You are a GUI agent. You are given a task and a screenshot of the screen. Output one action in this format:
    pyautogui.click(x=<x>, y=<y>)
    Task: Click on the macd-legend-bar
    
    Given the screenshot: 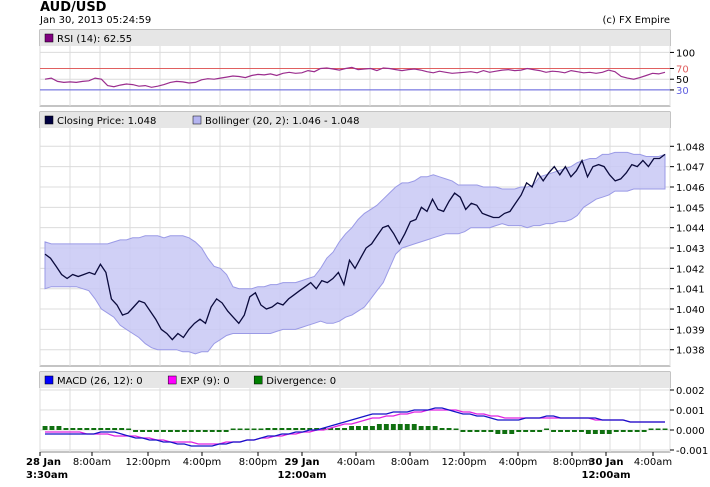 What is the action you would take?
    pyautogui.click(x=355, y=380)
    